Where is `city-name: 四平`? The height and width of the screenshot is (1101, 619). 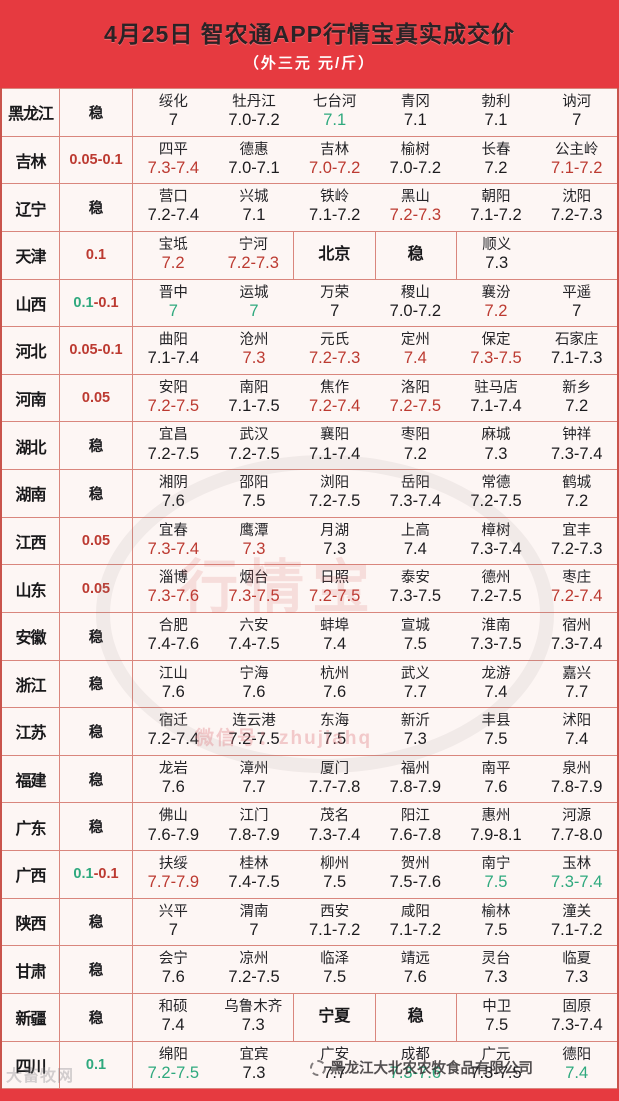
city-name: 四平 is located at coordinates (173, 149).